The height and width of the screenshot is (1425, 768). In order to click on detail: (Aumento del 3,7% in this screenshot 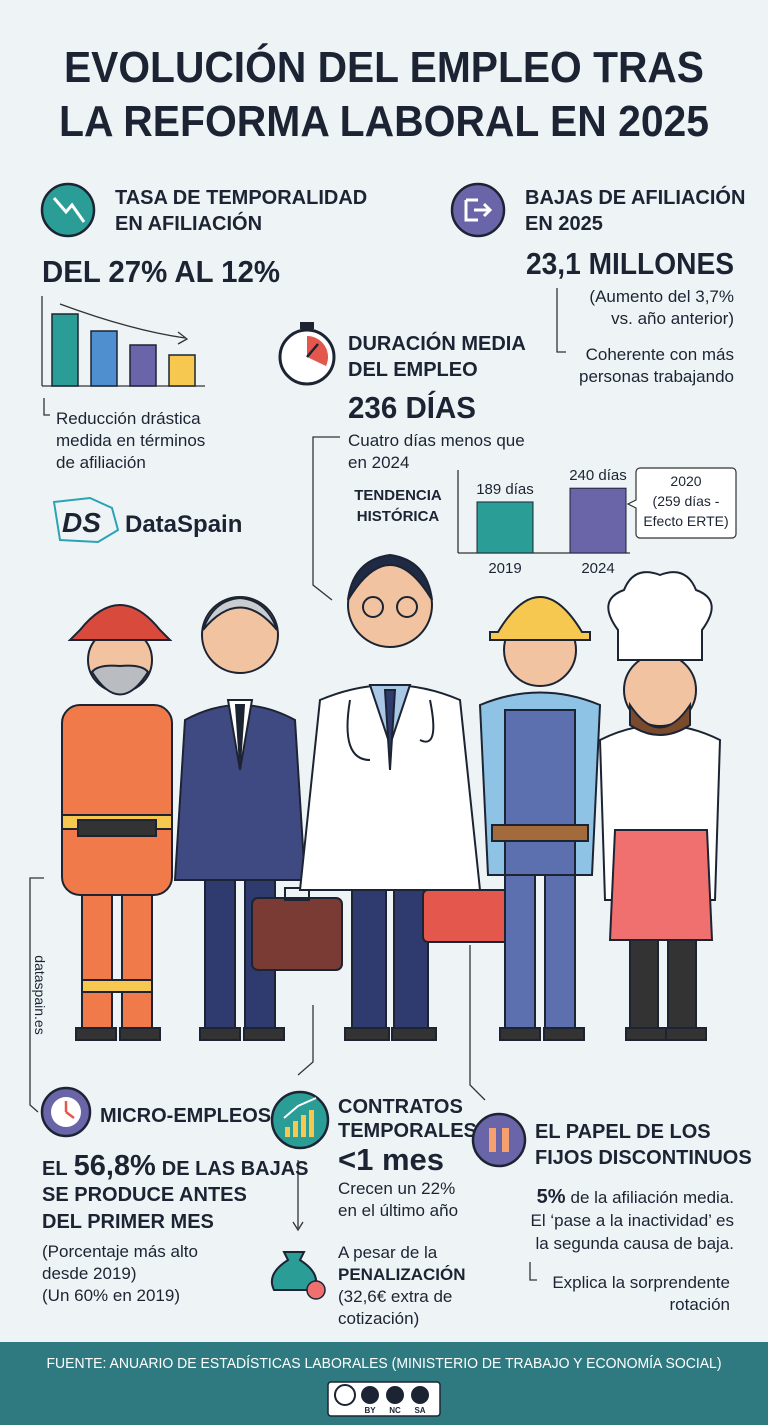, I will do `click(661, 296)`.